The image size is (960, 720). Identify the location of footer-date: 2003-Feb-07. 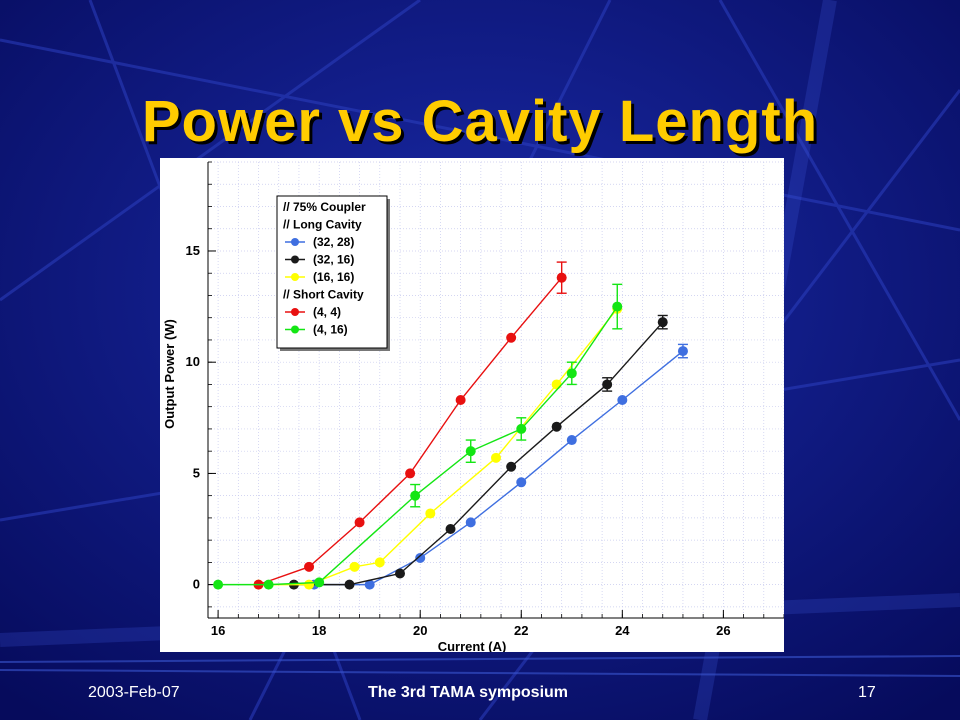
(134, 692).